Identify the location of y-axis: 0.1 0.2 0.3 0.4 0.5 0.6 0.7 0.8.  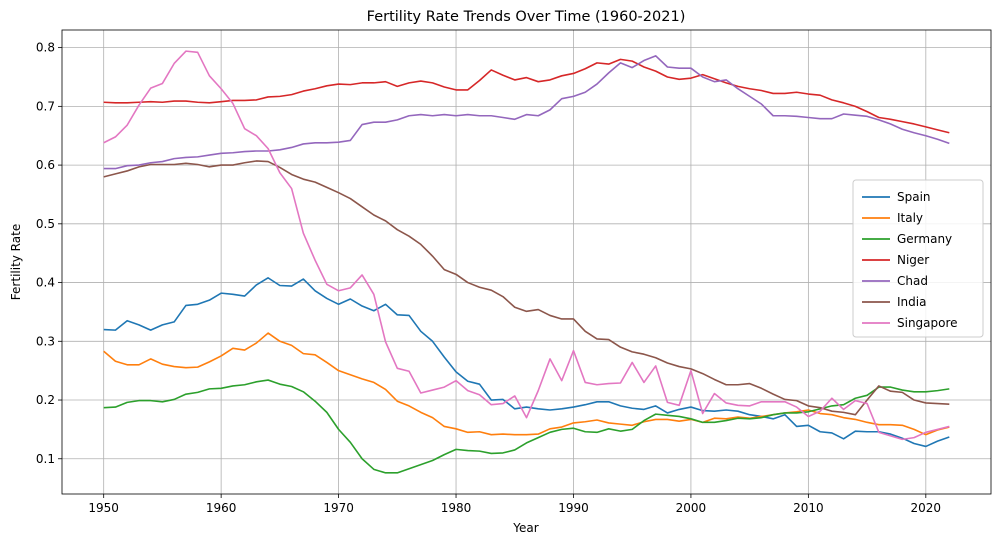
(49, 253).